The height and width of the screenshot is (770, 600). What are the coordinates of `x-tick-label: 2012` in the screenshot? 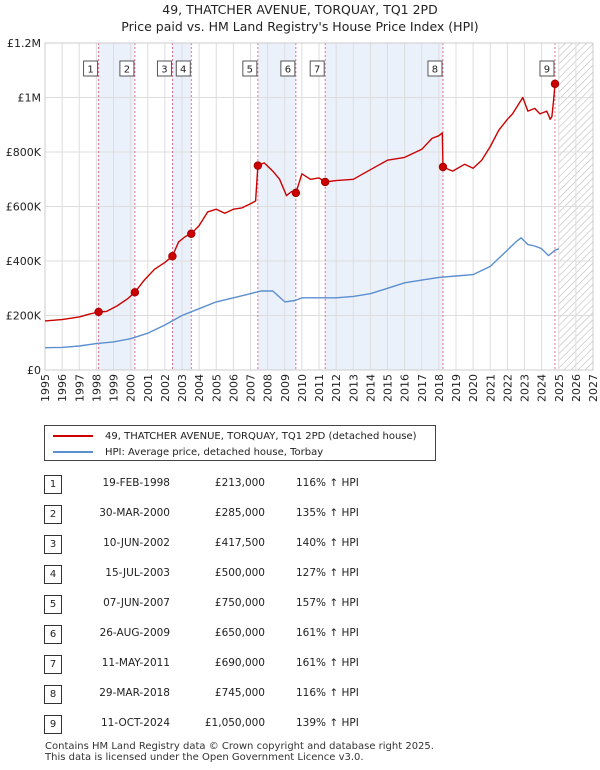 It's located at (336, 388).